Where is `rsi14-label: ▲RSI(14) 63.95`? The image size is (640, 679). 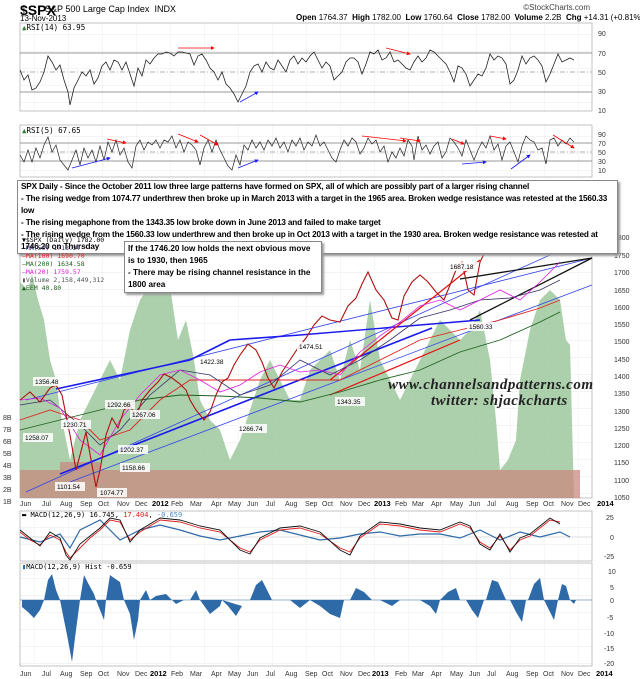 rsi14-label: ▲RSI(14) 63.95 is located at coordinates (54, 27).